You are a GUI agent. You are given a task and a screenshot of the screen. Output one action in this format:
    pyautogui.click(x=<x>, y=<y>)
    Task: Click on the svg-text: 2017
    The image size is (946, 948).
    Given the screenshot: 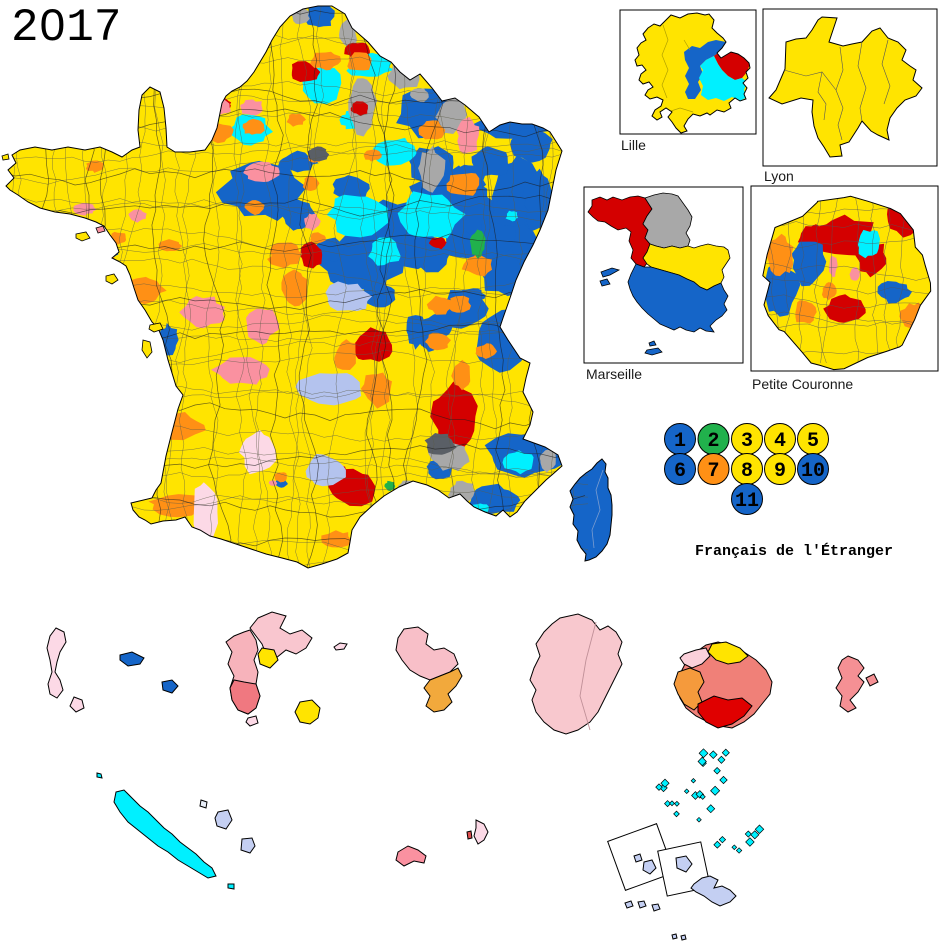 What is the action you would take?
    pyautogui.click(x=66, y=28)
    